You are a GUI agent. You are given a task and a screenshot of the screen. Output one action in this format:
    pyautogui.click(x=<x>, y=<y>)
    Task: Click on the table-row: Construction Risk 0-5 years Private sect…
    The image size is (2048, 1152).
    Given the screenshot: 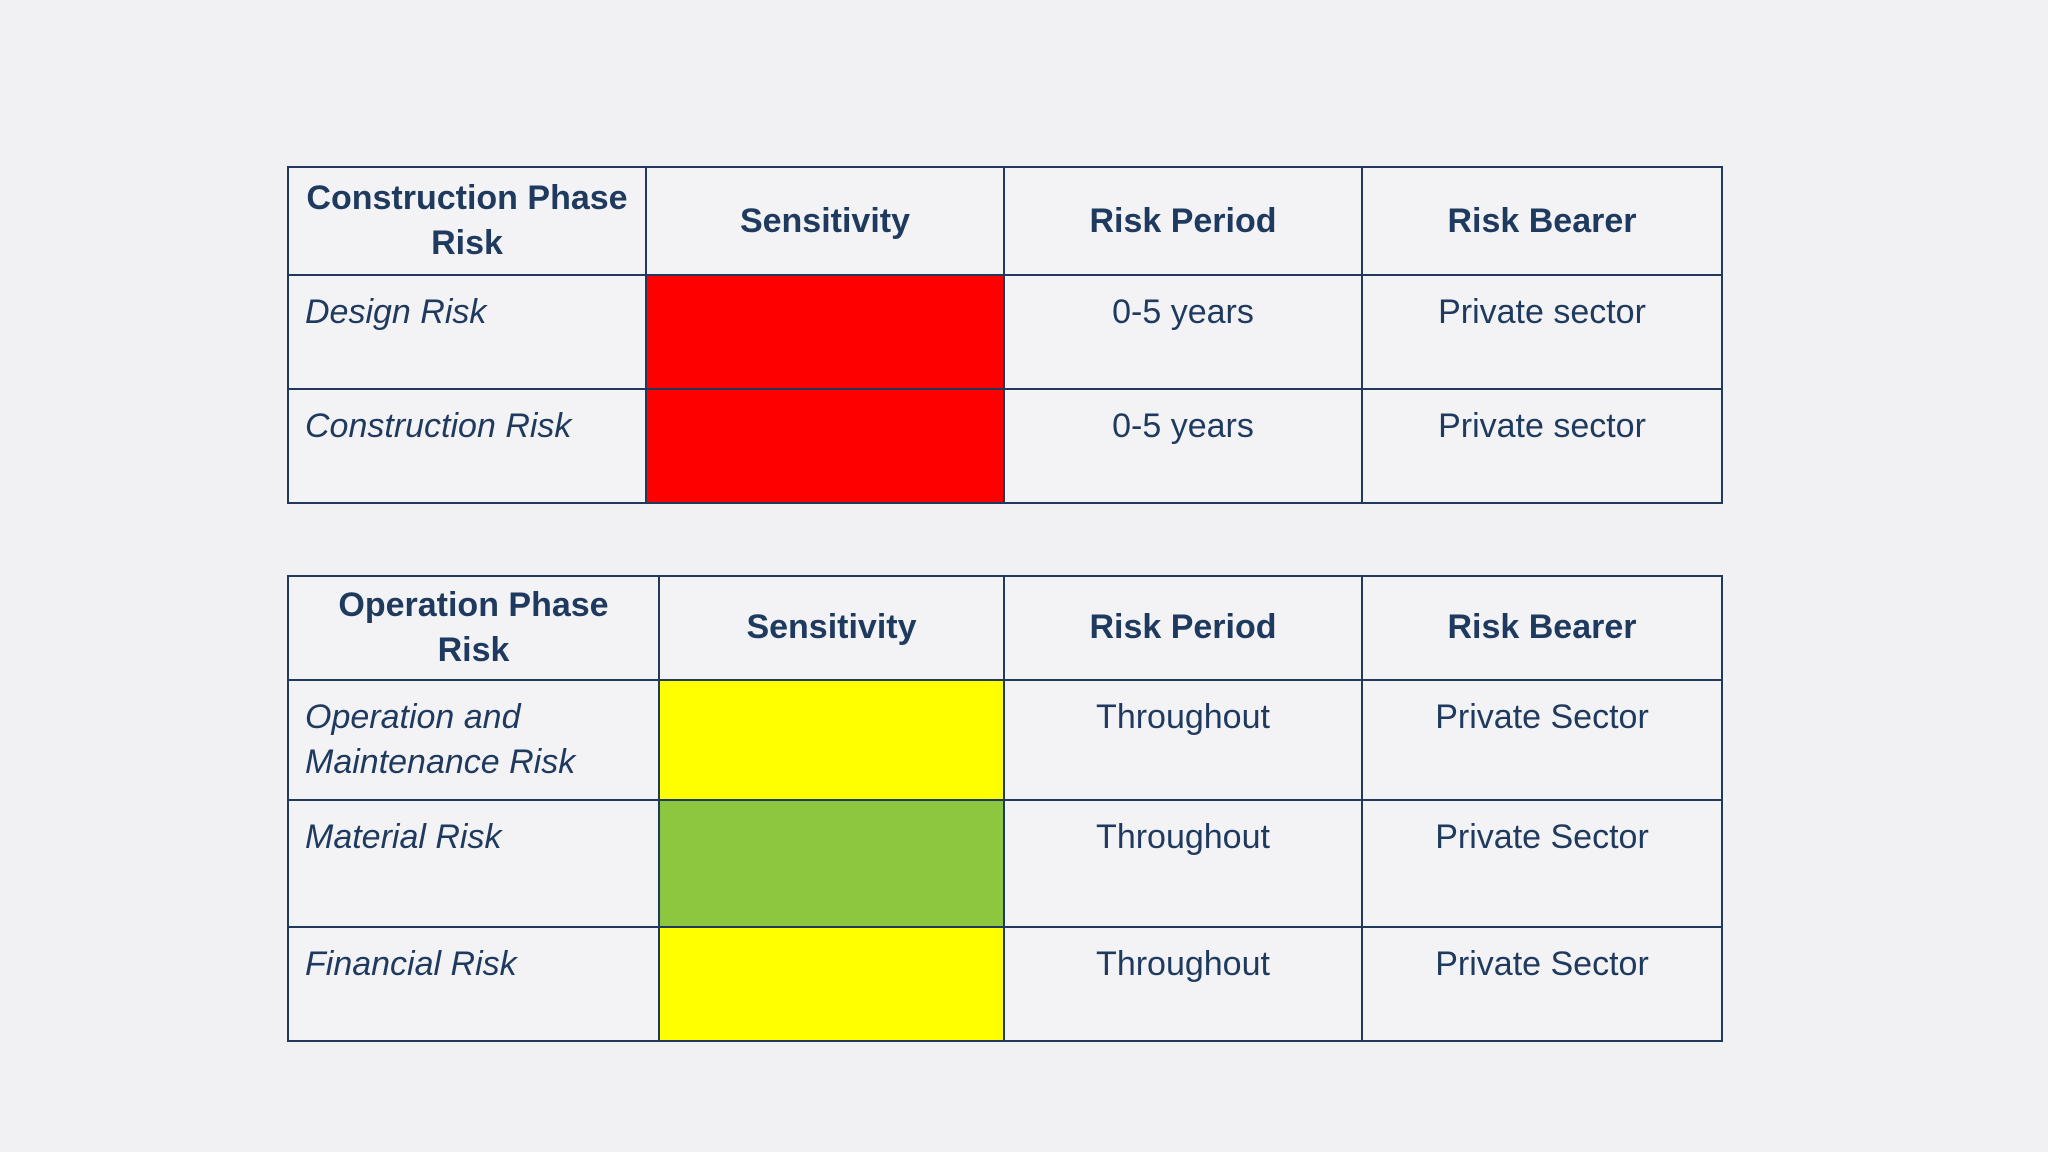 What is the action you would take?
    pyautogui.click(x=1005, y=446)
    